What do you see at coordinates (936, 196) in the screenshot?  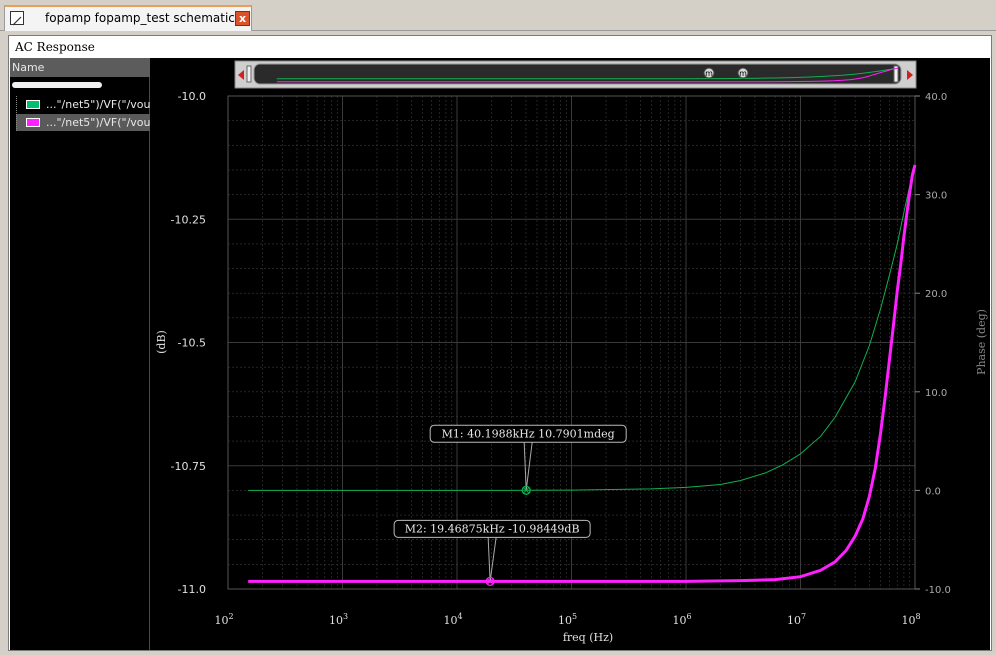 I see `y-tick-label-right: 30.0` at bounding box center [936, 196].